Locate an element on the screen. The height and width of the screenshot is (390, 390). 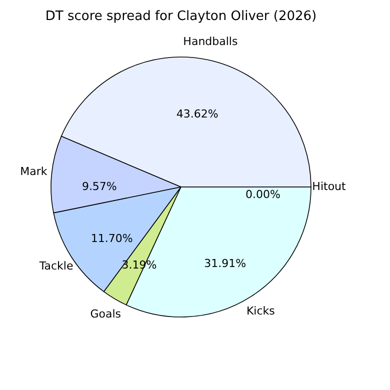
slice-label: Handballs is located at coordinates (210, 41).